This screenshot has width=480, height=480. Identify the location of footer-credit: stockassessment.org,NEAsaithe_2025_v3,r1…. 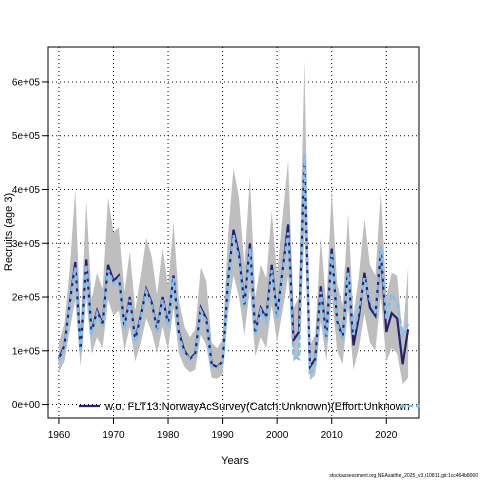
(403, 476).